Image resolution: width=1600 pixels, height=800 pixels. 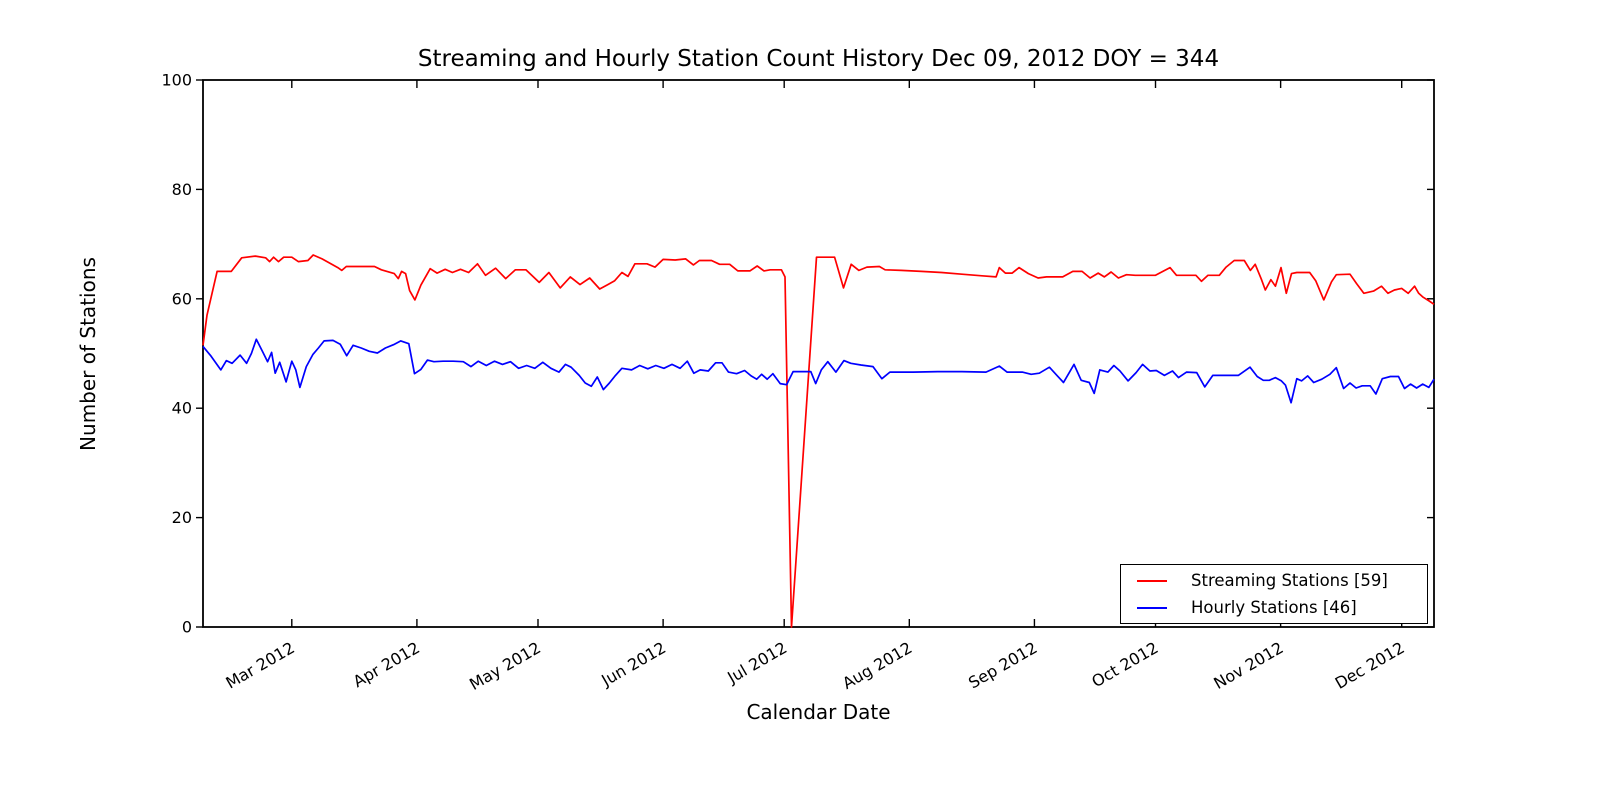 I want to click on hourly-stations-line, so click(x=818, y=371).